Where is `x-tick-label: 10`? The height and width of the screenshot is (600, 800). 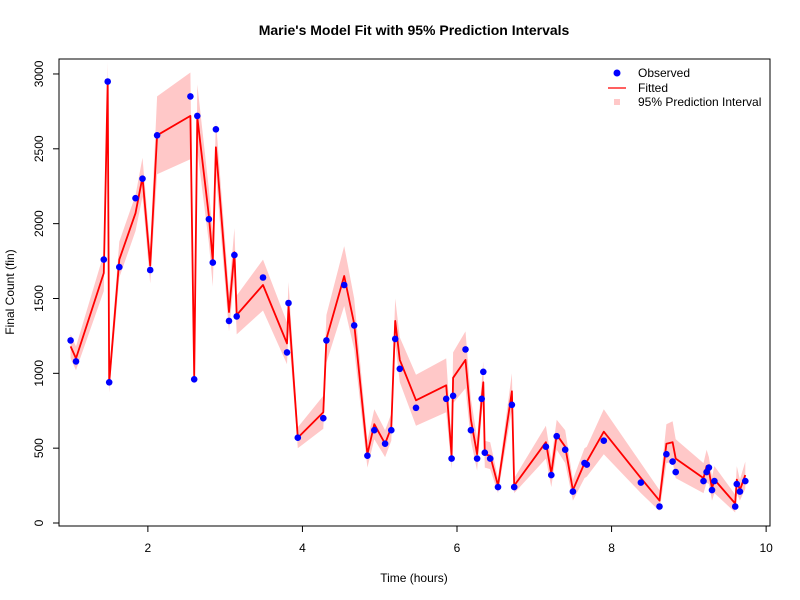 x-tick-label: 10 is located at coordinates (766, 548).